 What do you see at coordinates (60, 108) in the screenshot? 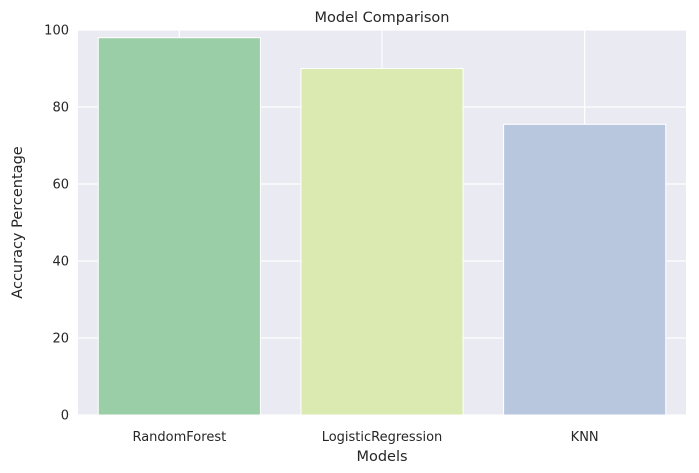
I see `y-tick-label: 80` at bounding box center [60, 108].